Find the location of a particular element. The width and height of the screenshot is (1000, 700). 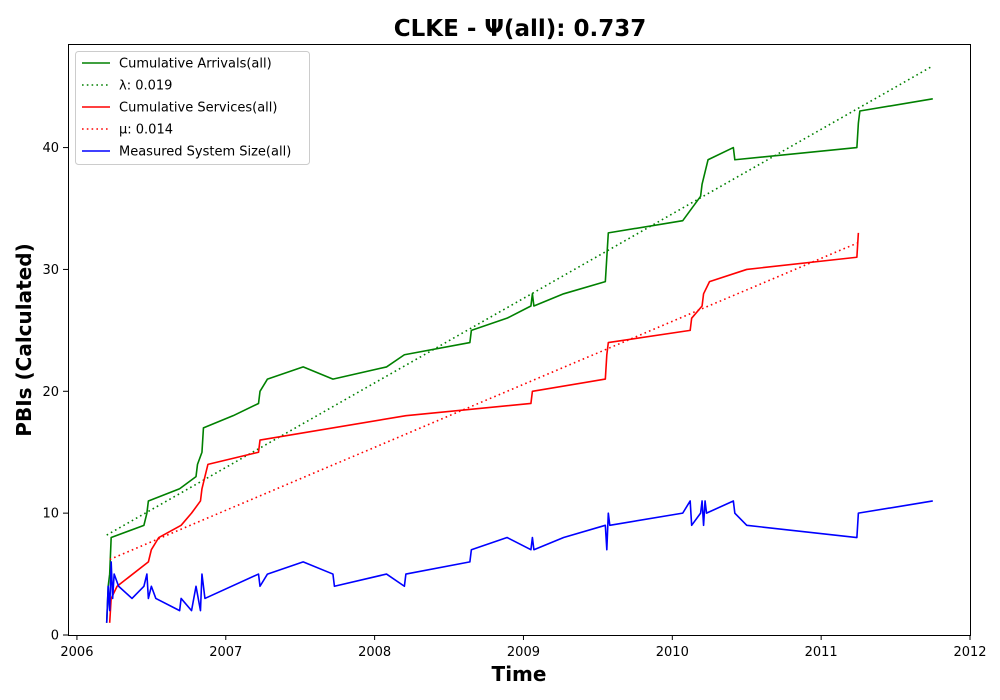

x-tick-label: 2012 is located at coordinates (969, 652).